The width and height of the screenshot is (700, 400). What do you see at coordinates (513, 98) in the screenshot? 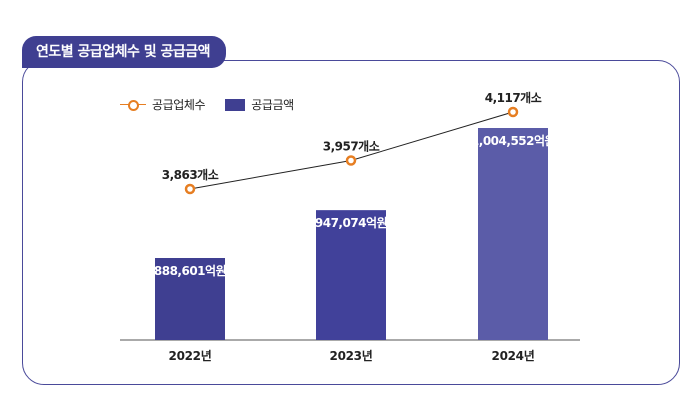
I see `point-label: 4,117개소` at bounding box center [513, 98].